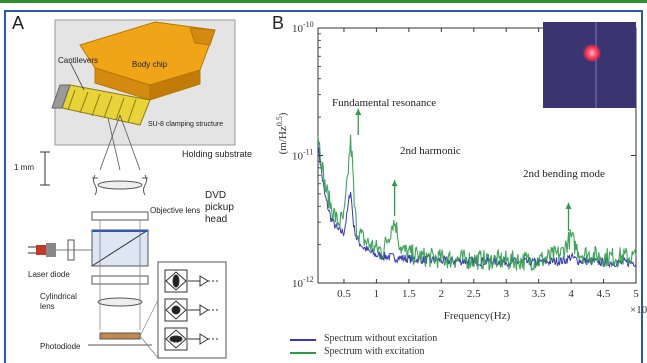 The height and width of the screenshot is (363, 647). Describe the element at coordinates (61, 96) in the screenshot. I see `holding-substrate-block` at that location.